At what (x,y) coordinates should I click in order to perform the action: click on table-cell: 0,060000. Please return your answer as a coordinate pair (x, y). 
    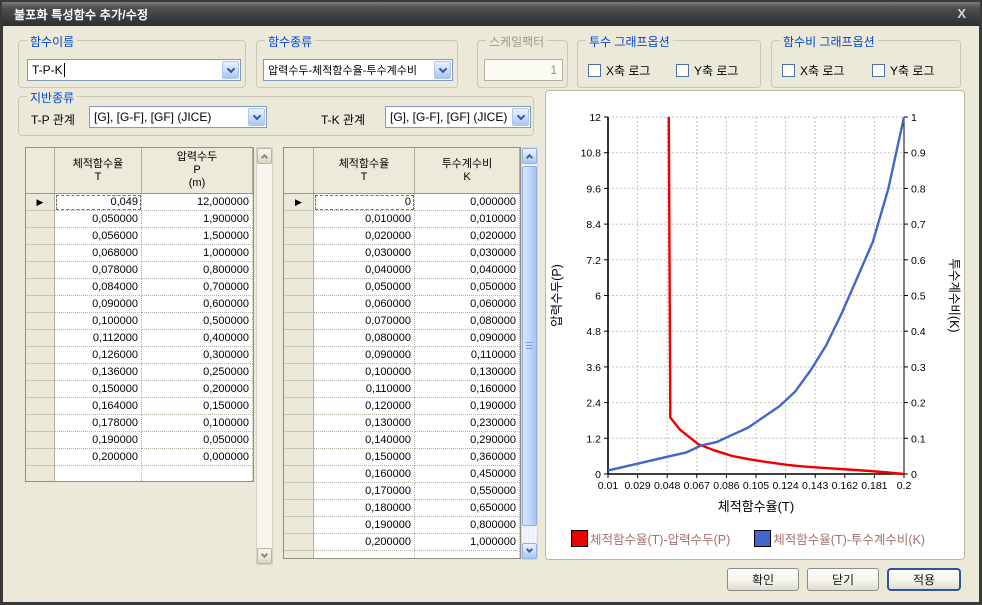
    Looking at the image, I should click on (467, 304).